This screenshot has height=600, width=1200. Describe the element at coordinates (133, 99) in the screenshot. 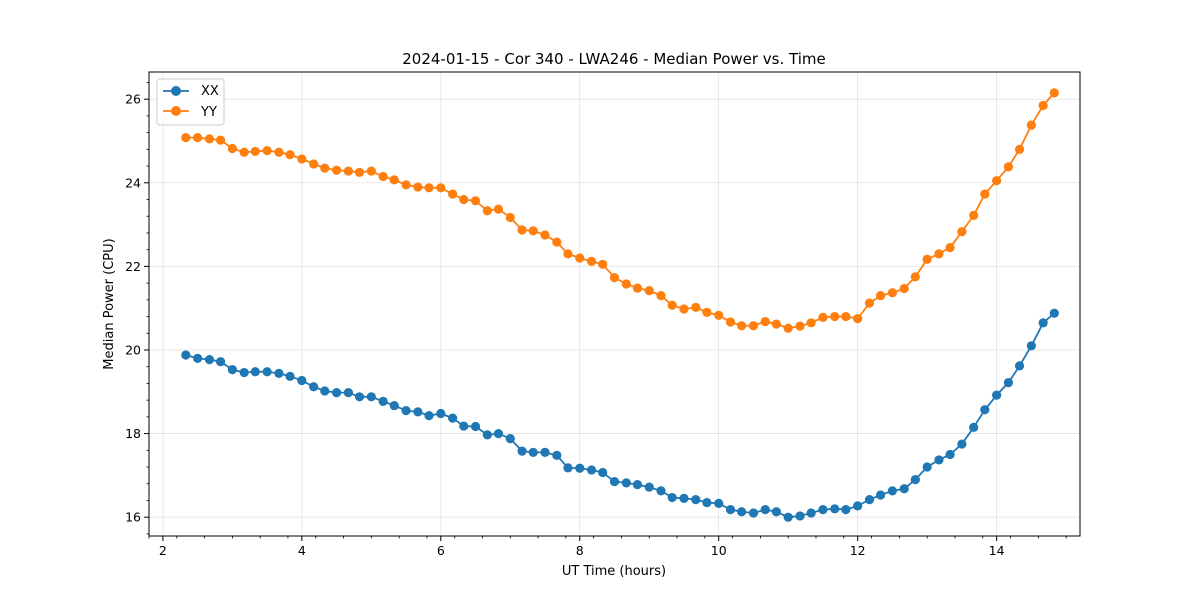

I see `y-tick-label: 26` at that location.